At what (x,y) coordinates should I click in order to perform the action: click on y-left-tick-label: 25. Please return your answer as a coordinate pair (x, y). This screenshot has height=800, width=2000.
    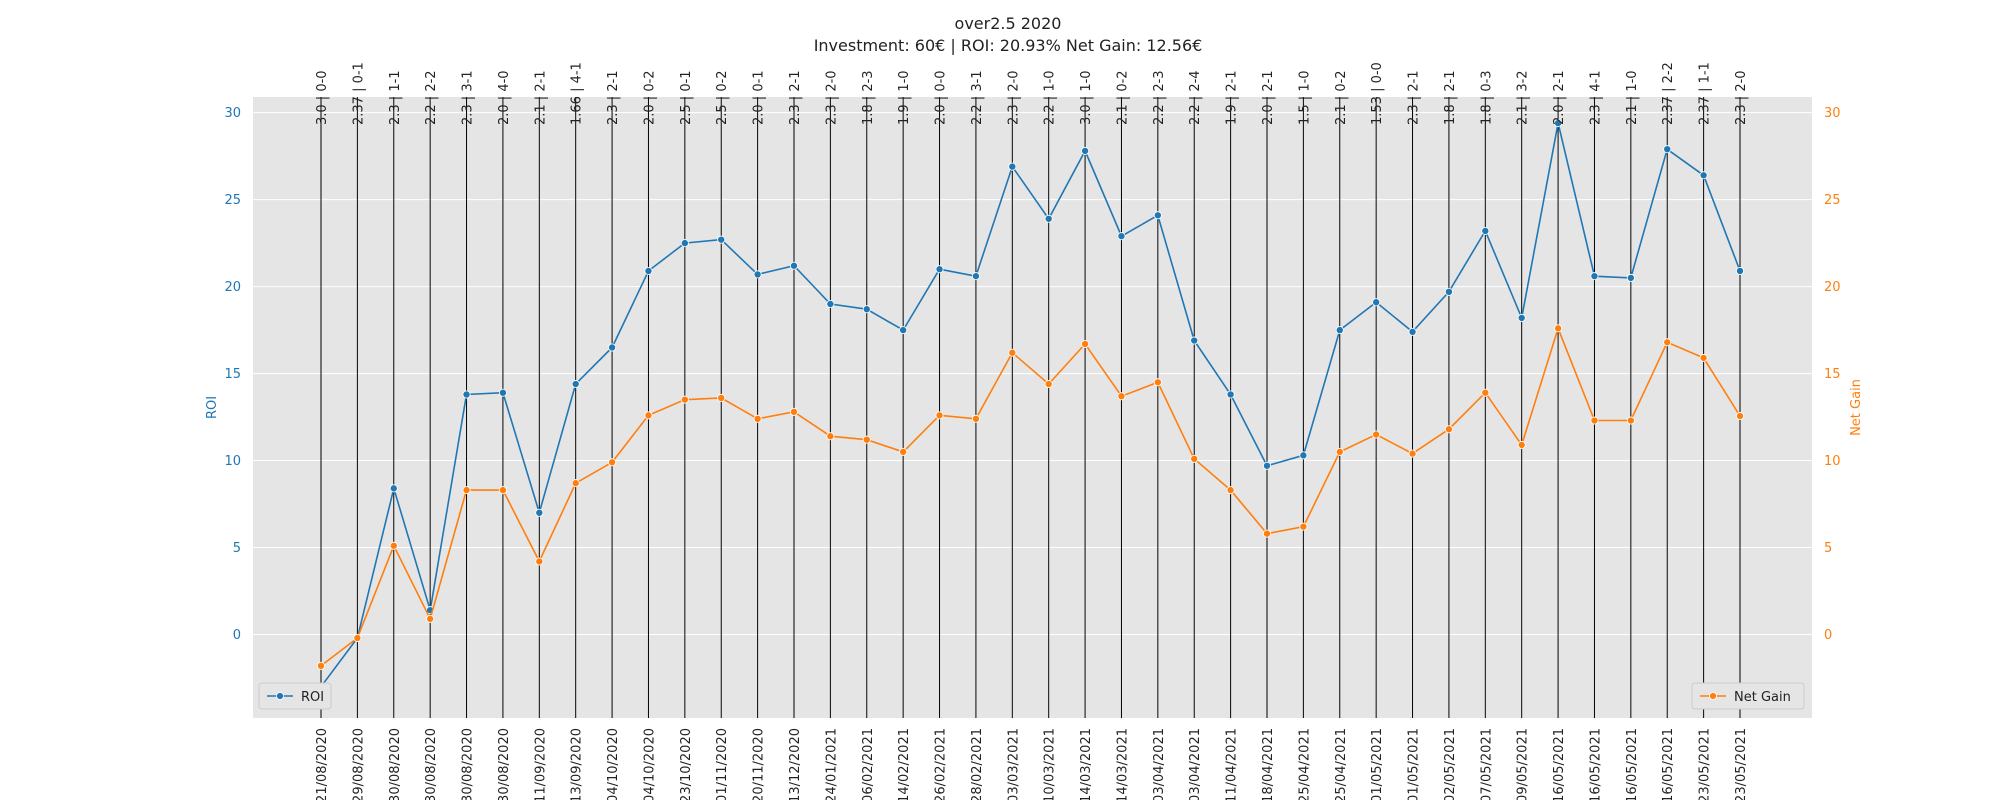
    Looking at the image, I should click on (232, 200).